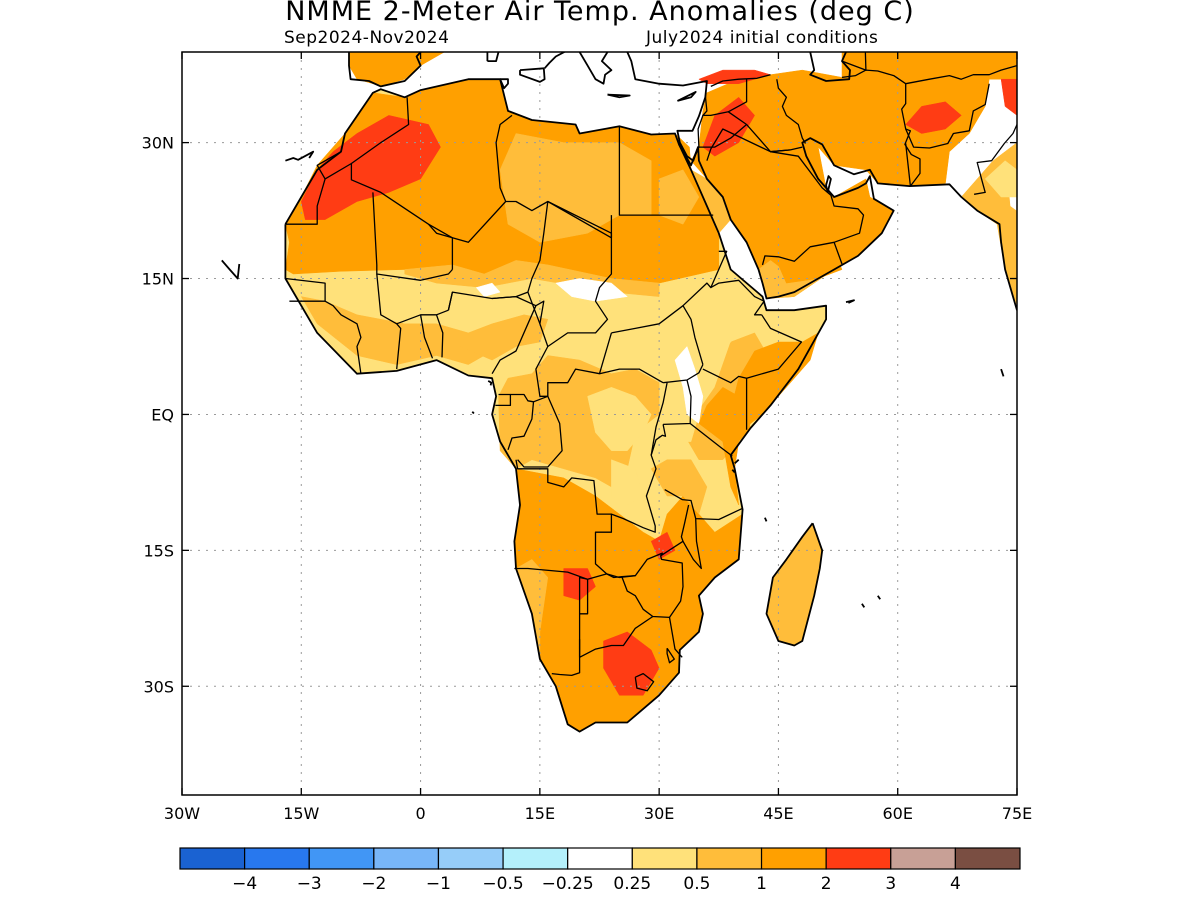 This screenshot has height=900, width=1200. What do you see at coordinates (826, 884) in the screenshot?
I see `colorbar-label: 2` at bounding box center [826, 884].